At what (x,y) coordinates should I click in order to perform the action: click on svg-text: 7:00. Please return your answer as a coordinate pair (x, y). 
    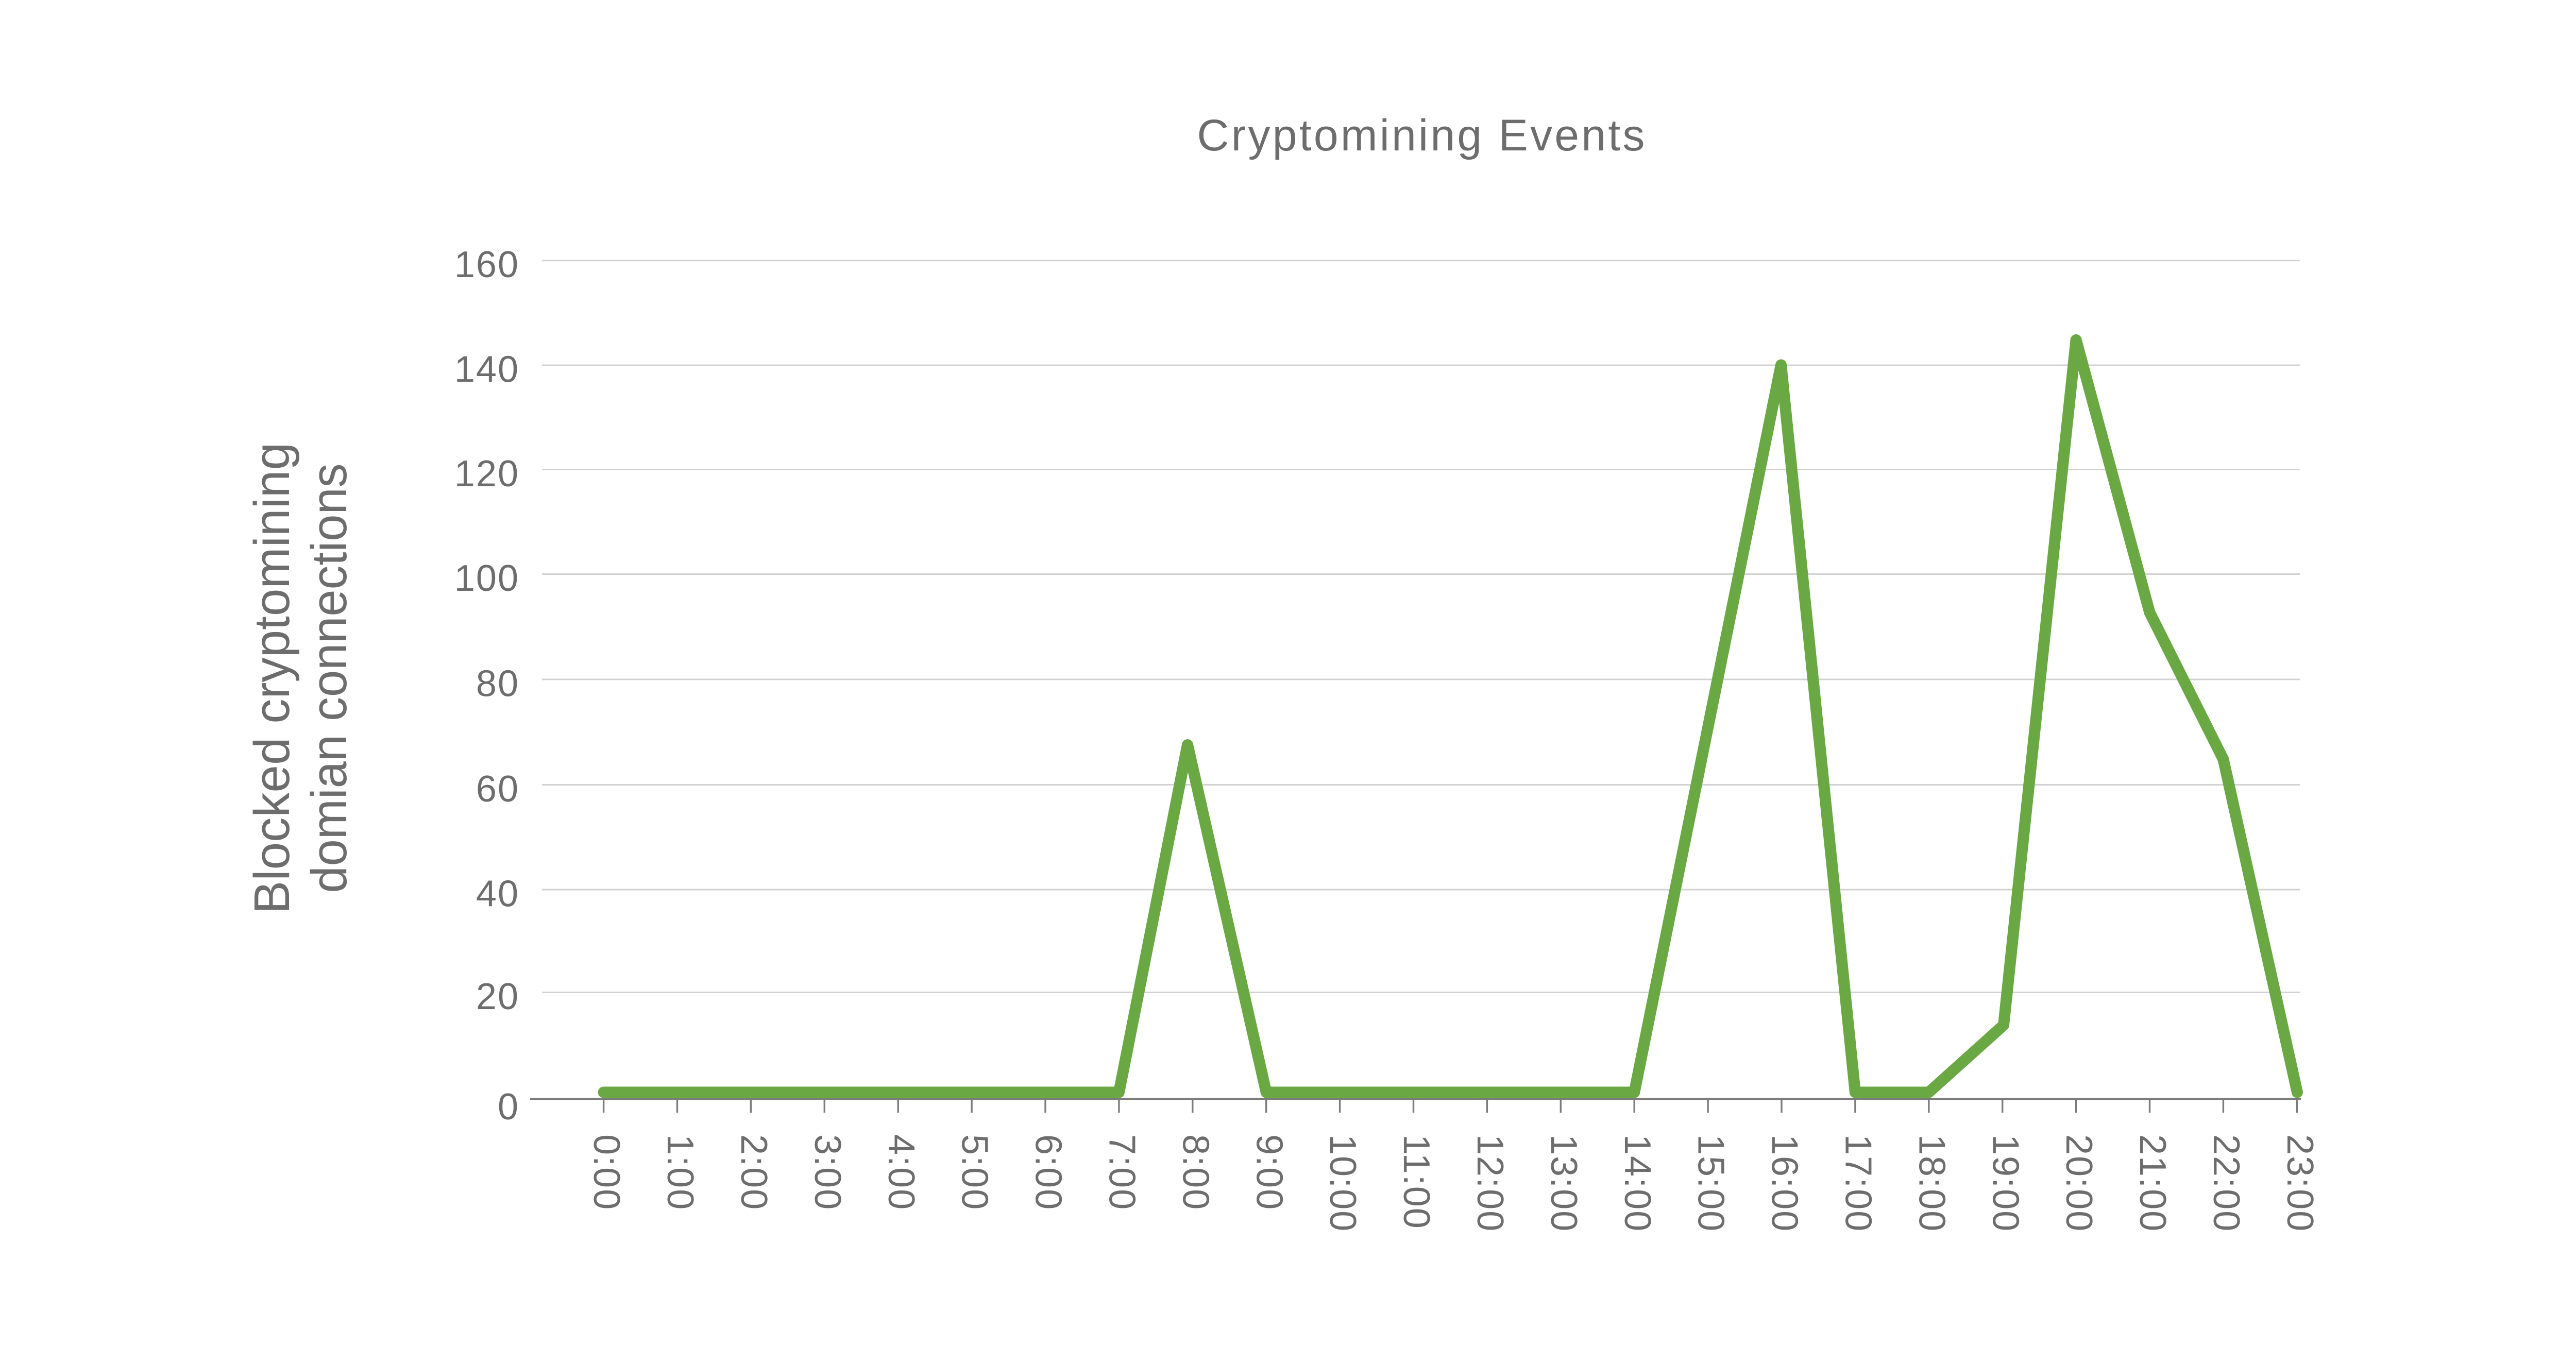
    Looking at the image, I should click on (1122, 1172).